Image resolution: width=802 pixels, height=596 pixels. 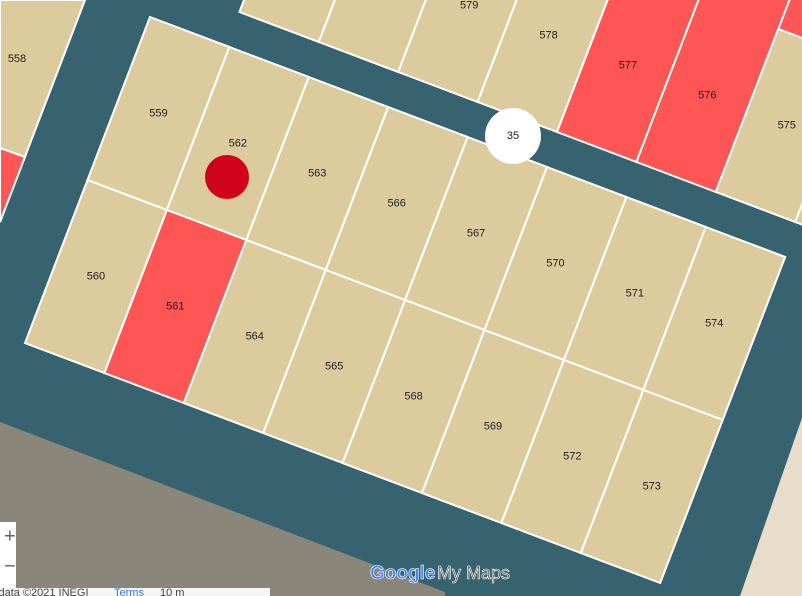 What do you see at coordinates (96, 276) in the screenshot?
I see `parcel-label: 560` at bounding box center [96, 276].